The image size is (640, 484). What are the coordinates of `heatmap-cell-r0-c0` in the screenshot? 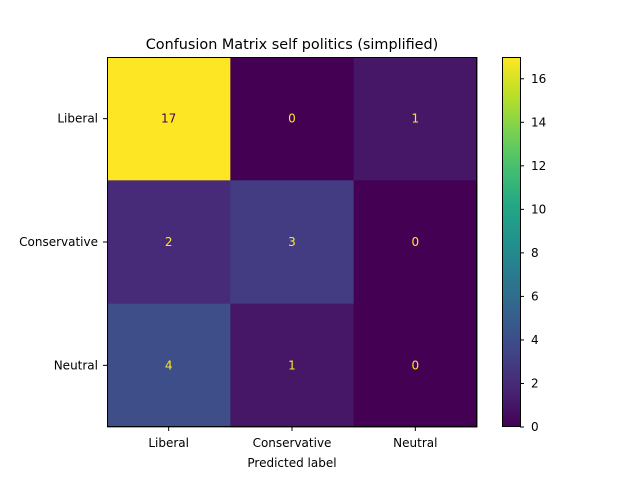 It's located at (169, 119).